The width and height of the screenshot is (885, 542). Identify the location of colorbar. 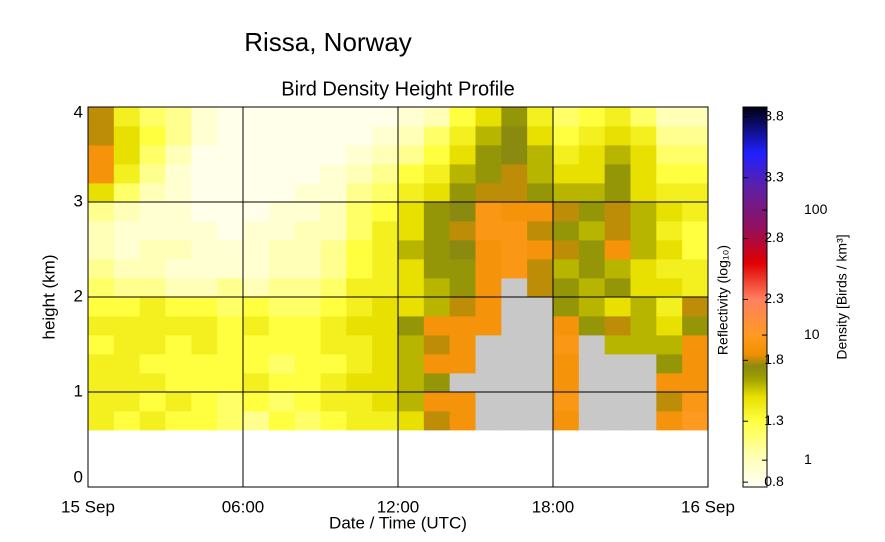
(755, 297).